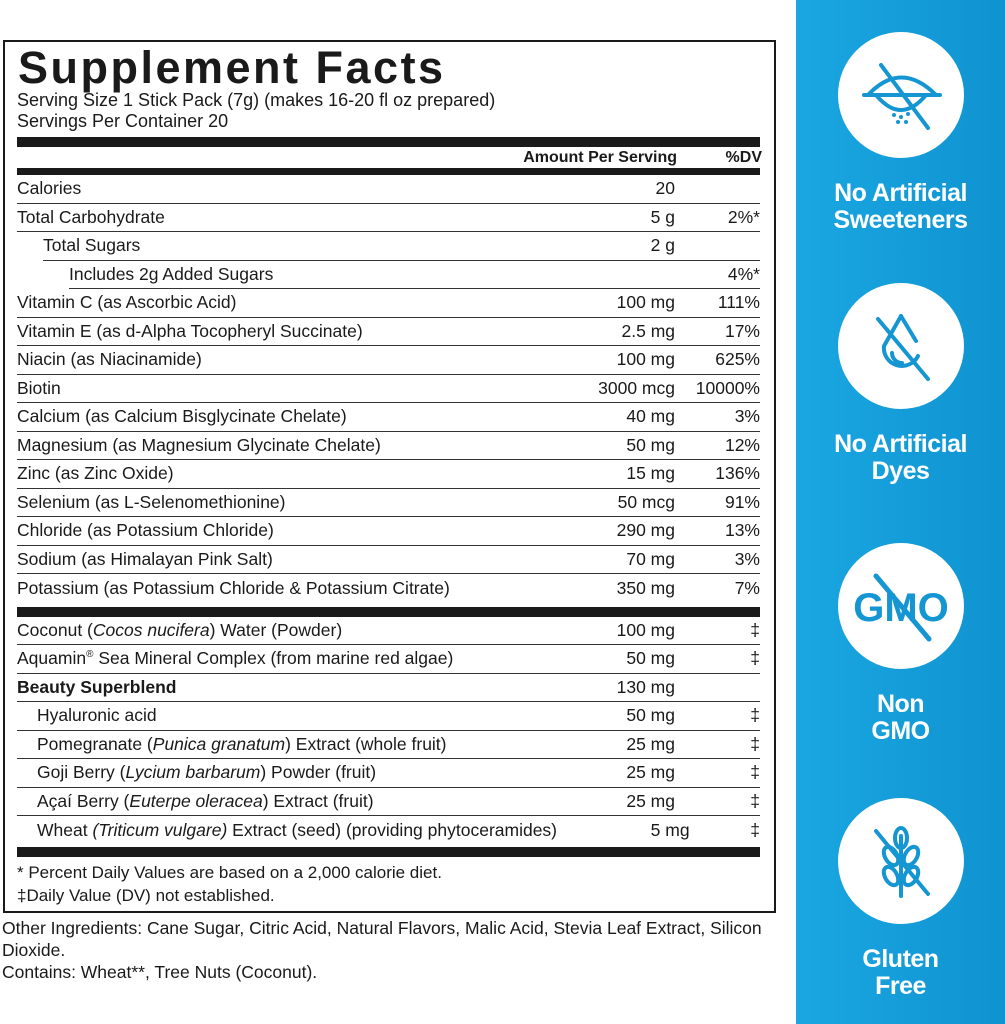 Image resolution: width=1005 pixels, height=1024 pixels. Describe the element at coordinates (318, 800) in the screenshot. I see `name-part: ) Extract (fruit)` at that location.